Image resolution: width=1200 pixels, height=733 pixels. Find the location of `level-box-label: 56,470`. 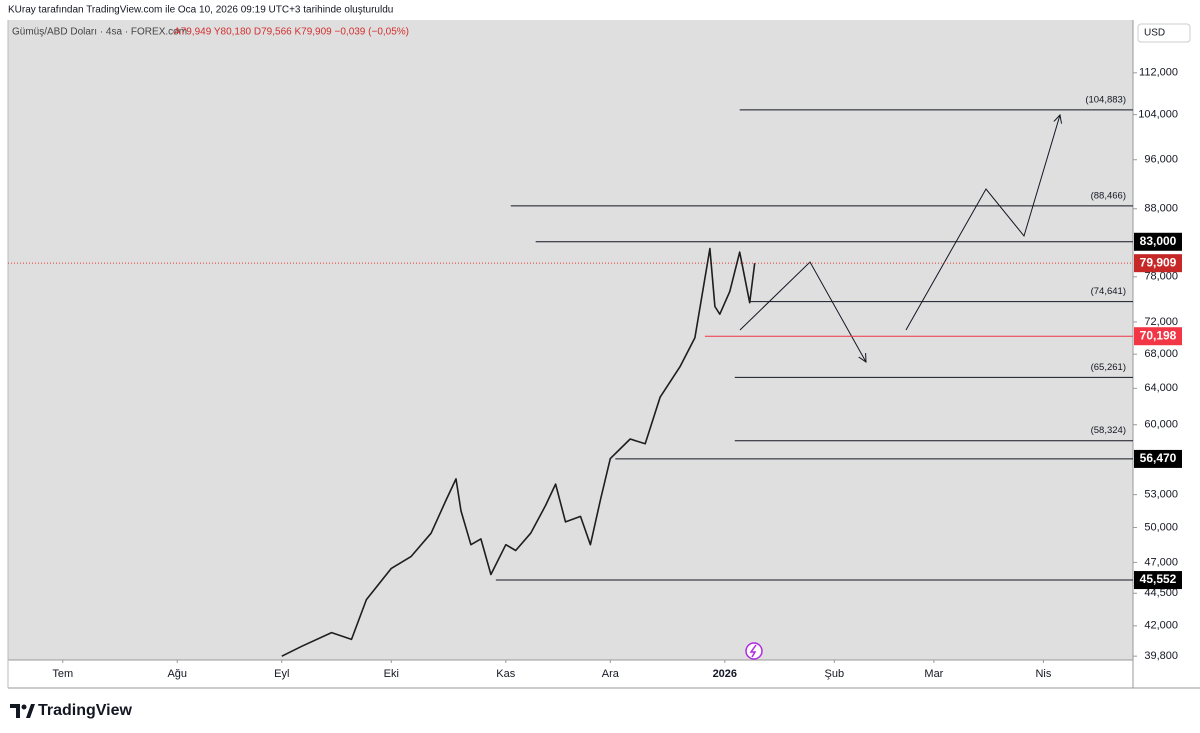

level-box-label: 56,470 is located at coordinates (1158, 458).